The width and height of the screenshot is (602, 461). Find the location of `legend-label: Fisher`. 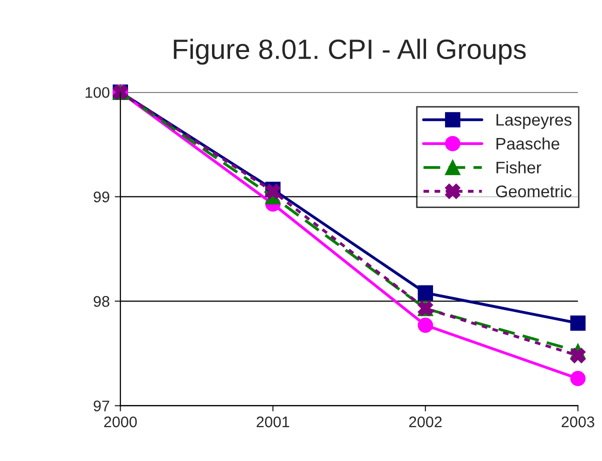

legend-label: Fisher is located at coordinates (519, 167).